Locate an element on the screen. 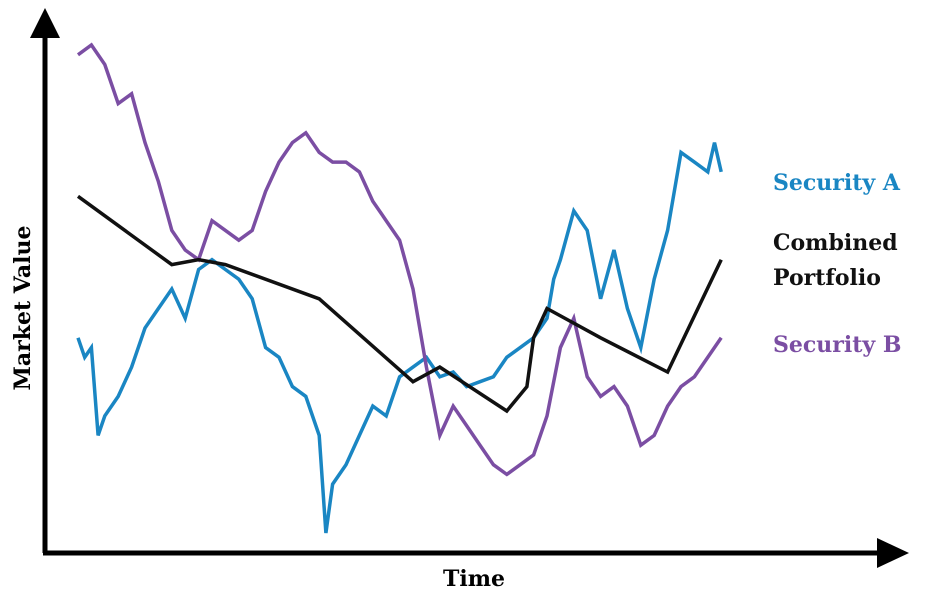 This screenshot has width=927, height=590. legend-combined-line1: Combined is located at coordinates (835, 243).